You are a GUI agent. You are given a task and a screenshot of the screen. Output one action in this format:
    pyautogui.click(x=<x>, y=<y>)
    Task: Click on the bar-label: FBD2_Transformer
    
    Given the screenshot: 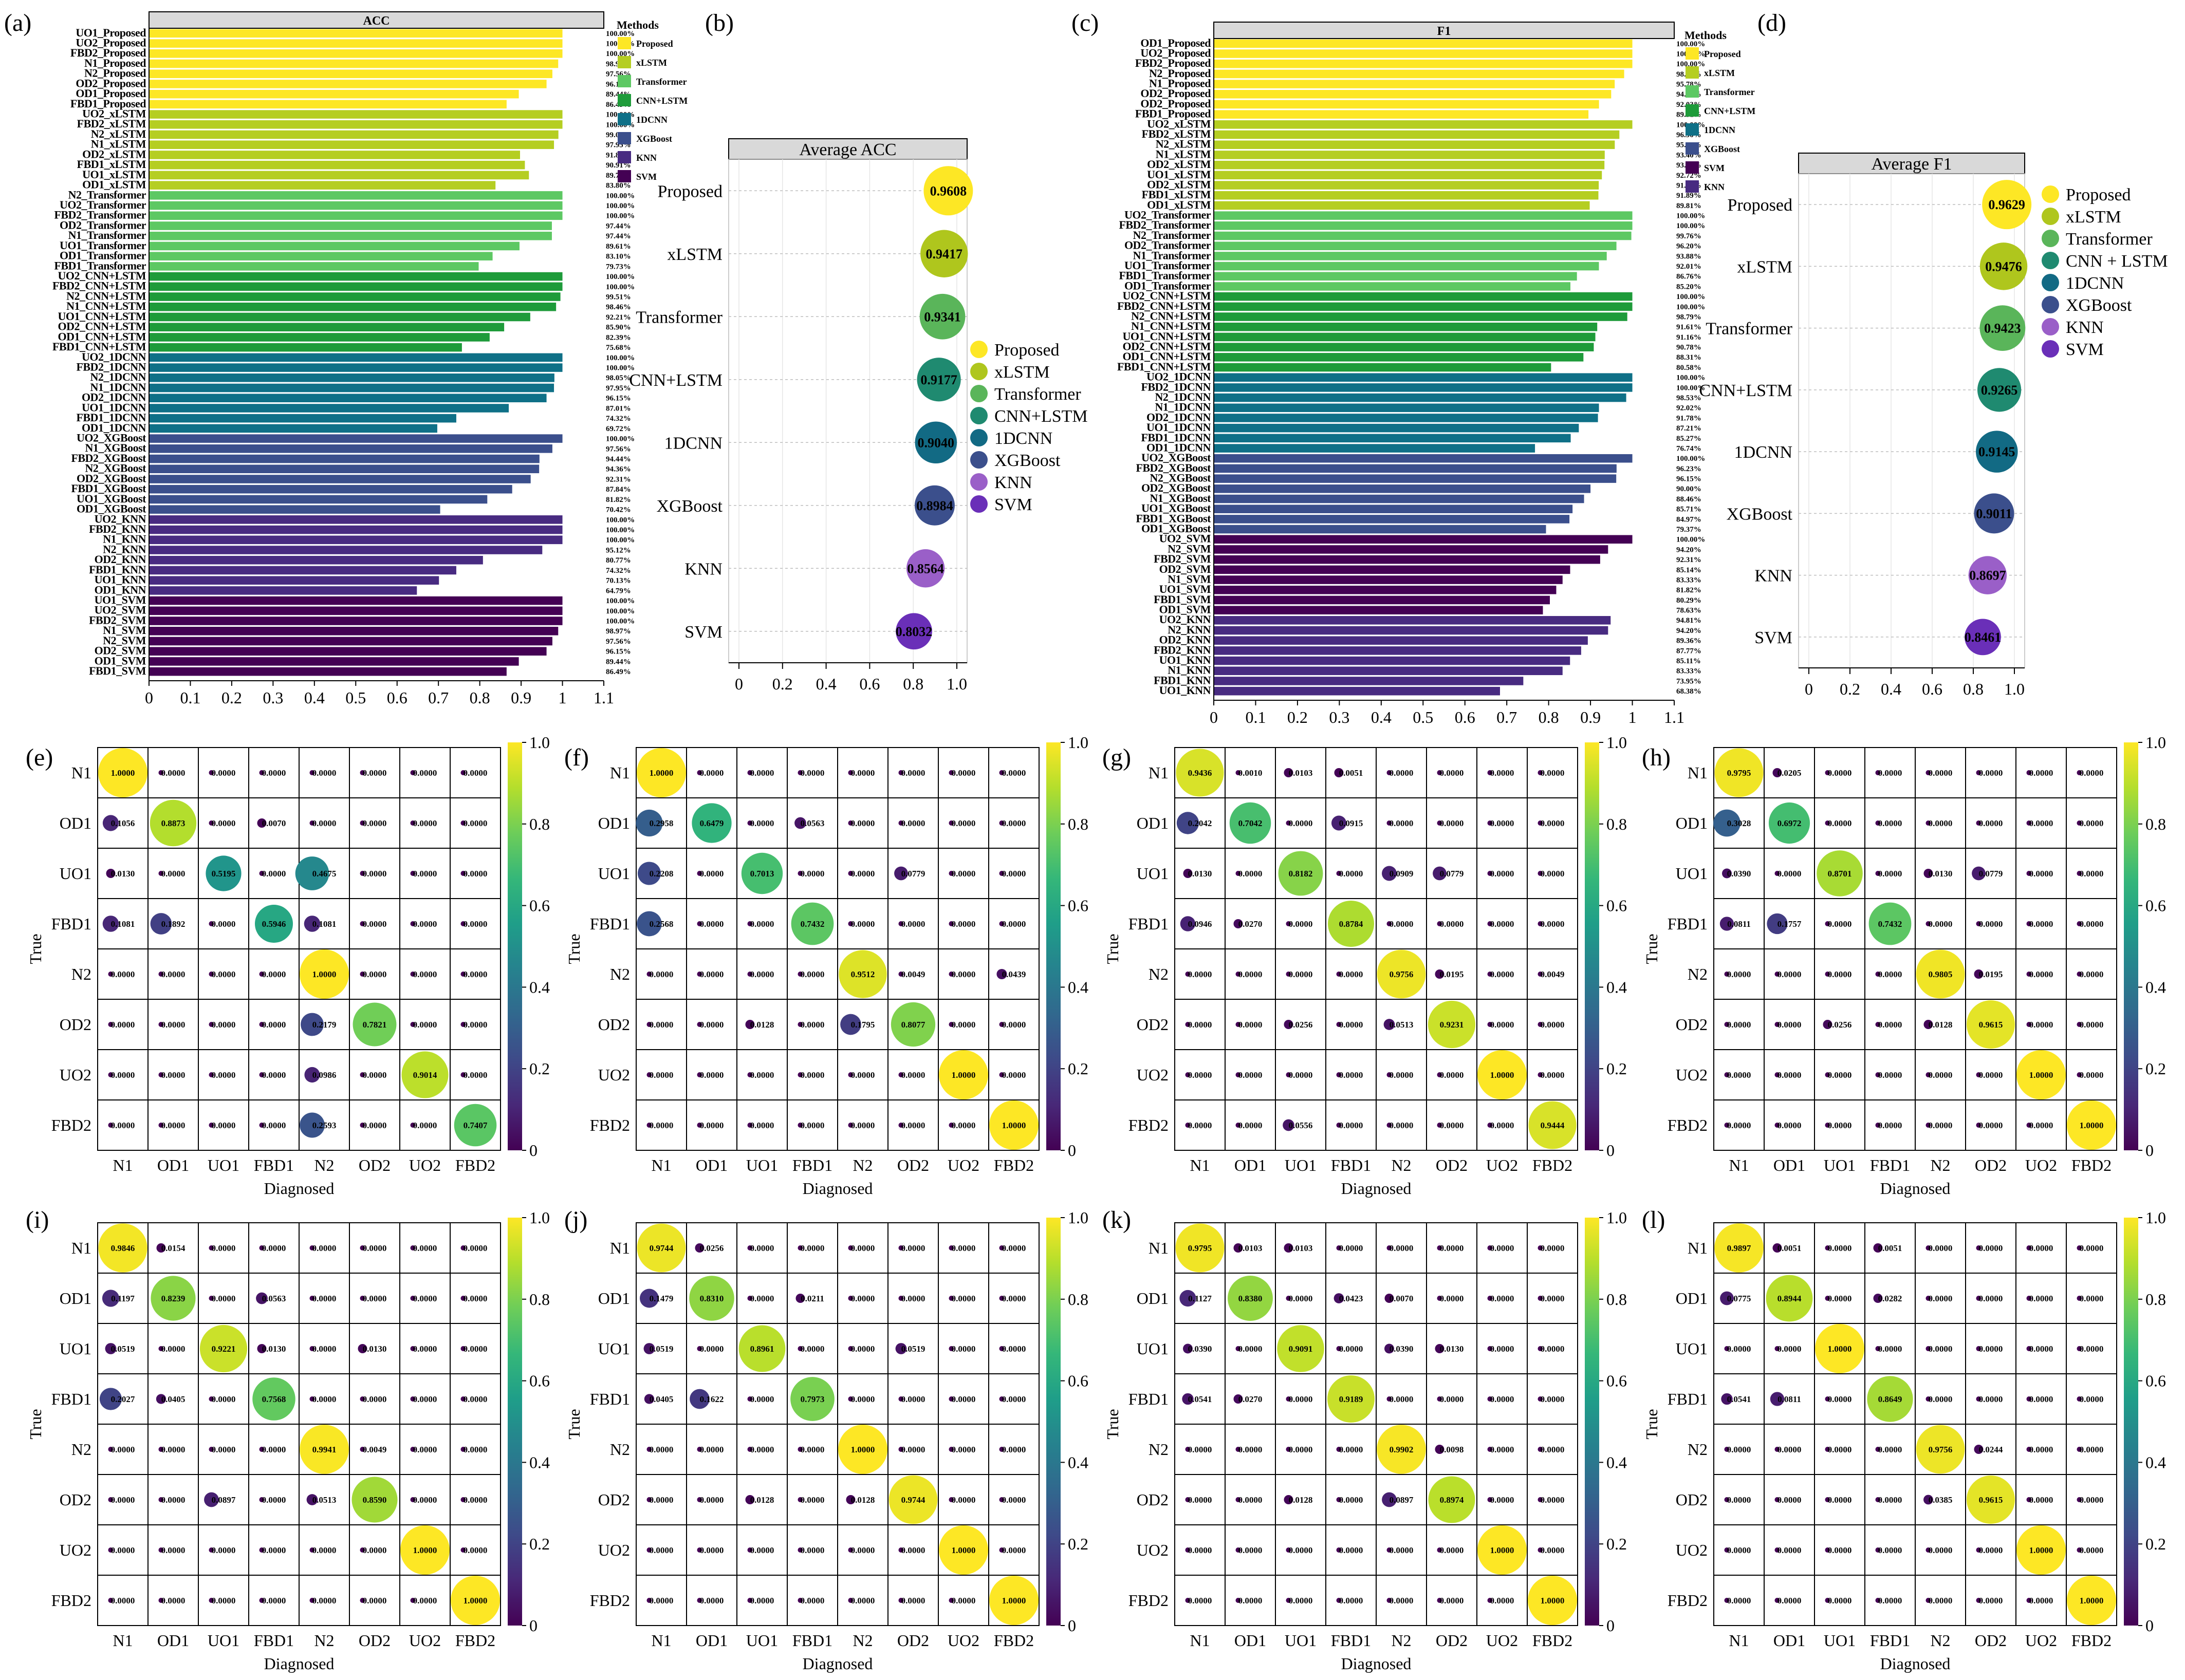 What is the action you would take?
    pyautogui.click(x=1165, y=224)
    